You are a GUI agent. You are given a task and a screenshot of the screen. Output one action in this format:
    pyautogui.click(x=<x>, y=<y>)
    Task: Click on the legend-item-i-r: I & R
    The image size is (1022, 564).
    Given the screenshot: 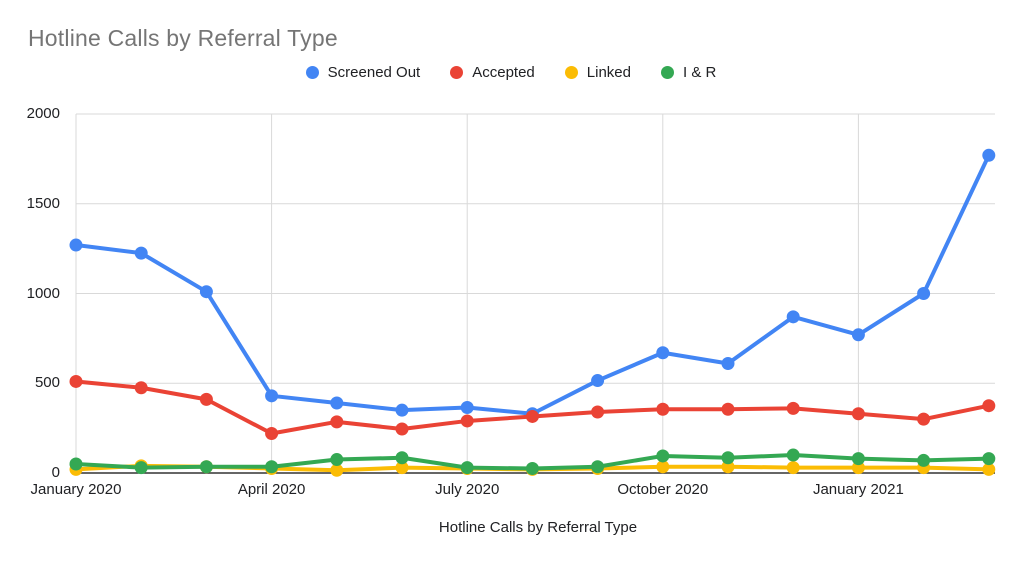 What is the action you would take?
    pyautogui.click(x=688, y=72)
    